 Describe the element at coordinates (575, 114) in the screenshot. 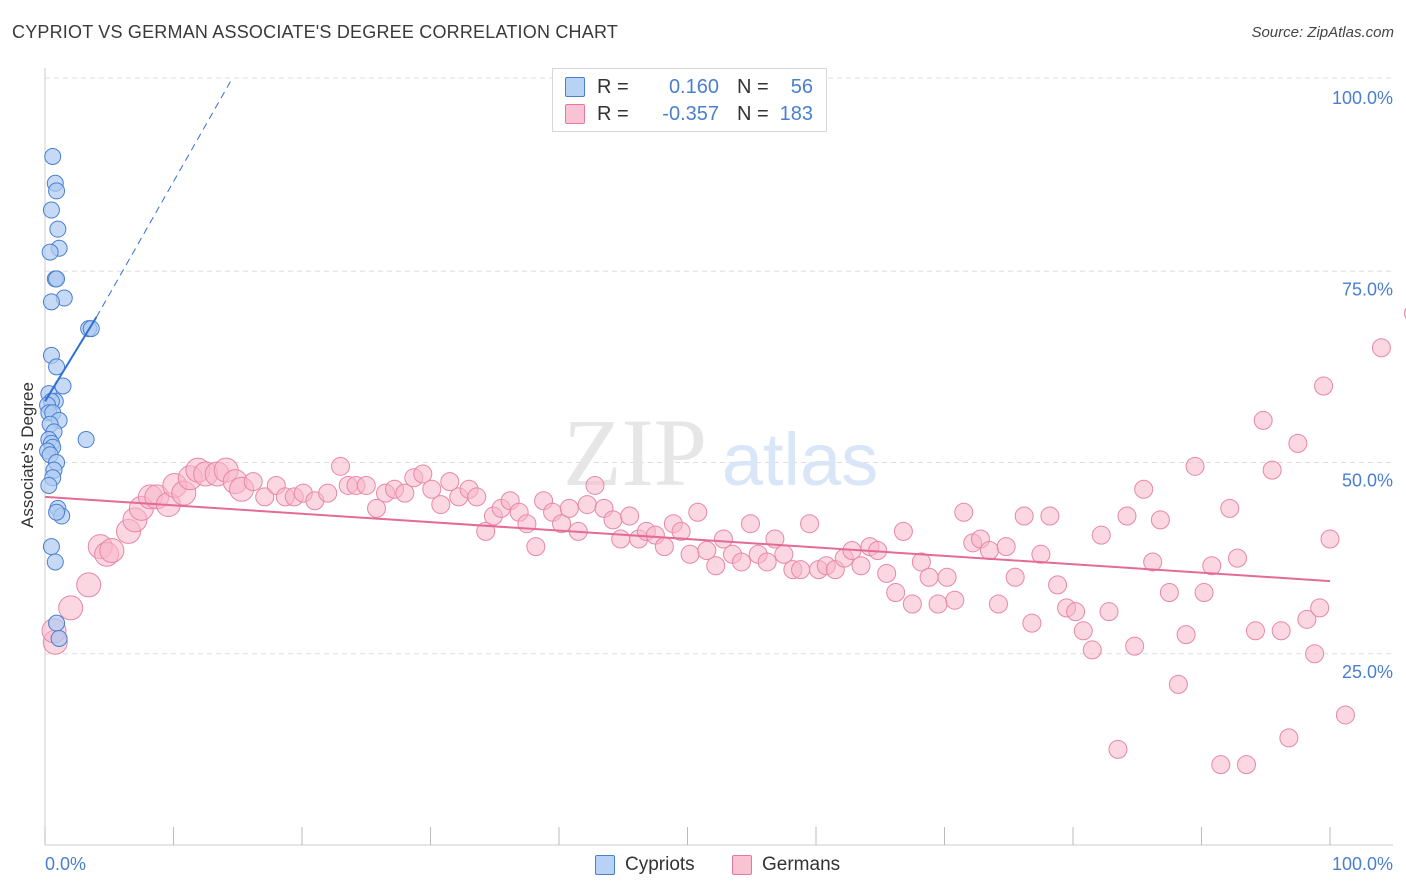

I see `germans-swatch` at that location.